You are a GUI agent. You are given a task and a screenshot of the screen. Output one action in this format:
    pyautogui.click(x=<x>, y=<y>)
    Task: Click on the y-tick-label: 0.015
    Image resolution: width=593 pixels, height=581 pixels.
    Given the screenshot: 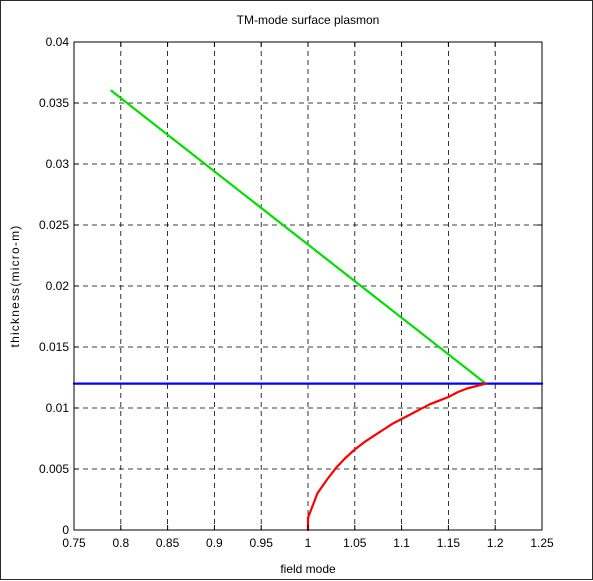 What is the action you would take?
    pyautogui.click(x=54, y=347)
    